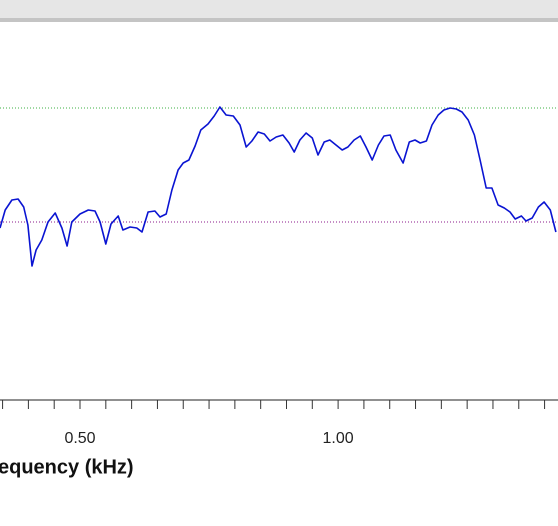 This screenshot has width=558, height=526. What do you see at coordinates (79, 438) in the screenshot?
I see `x-tick-label: 0.50` at bounding box center [79, 438].